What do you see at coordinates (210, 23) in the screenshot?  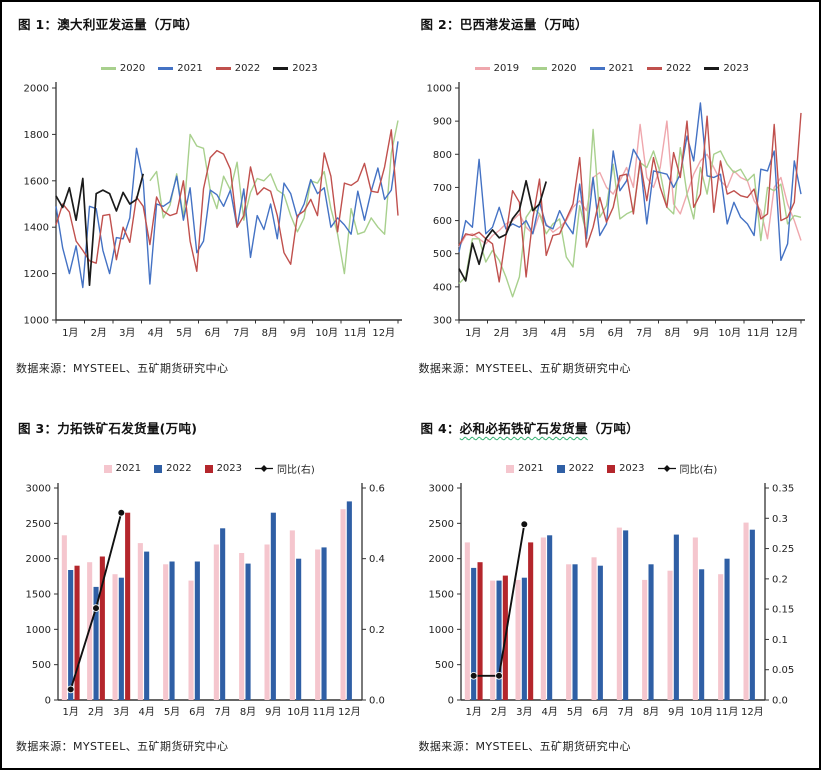 I see `figure-1-title: 图 1：澳大利亚发运量（万吨）` at bounding box center [210, 23].